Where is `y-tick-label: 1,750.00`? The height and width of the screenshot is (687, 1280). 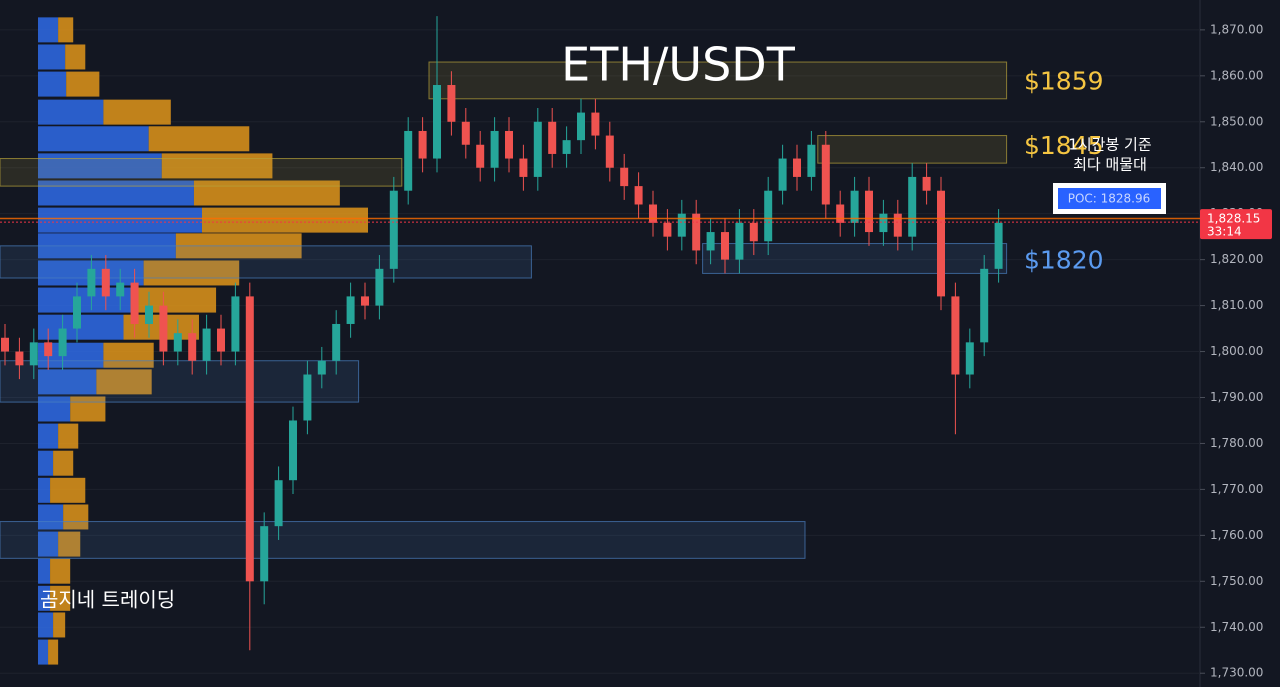
y-tick-label: 1,750.00 is located at coordinates (1236, 581).